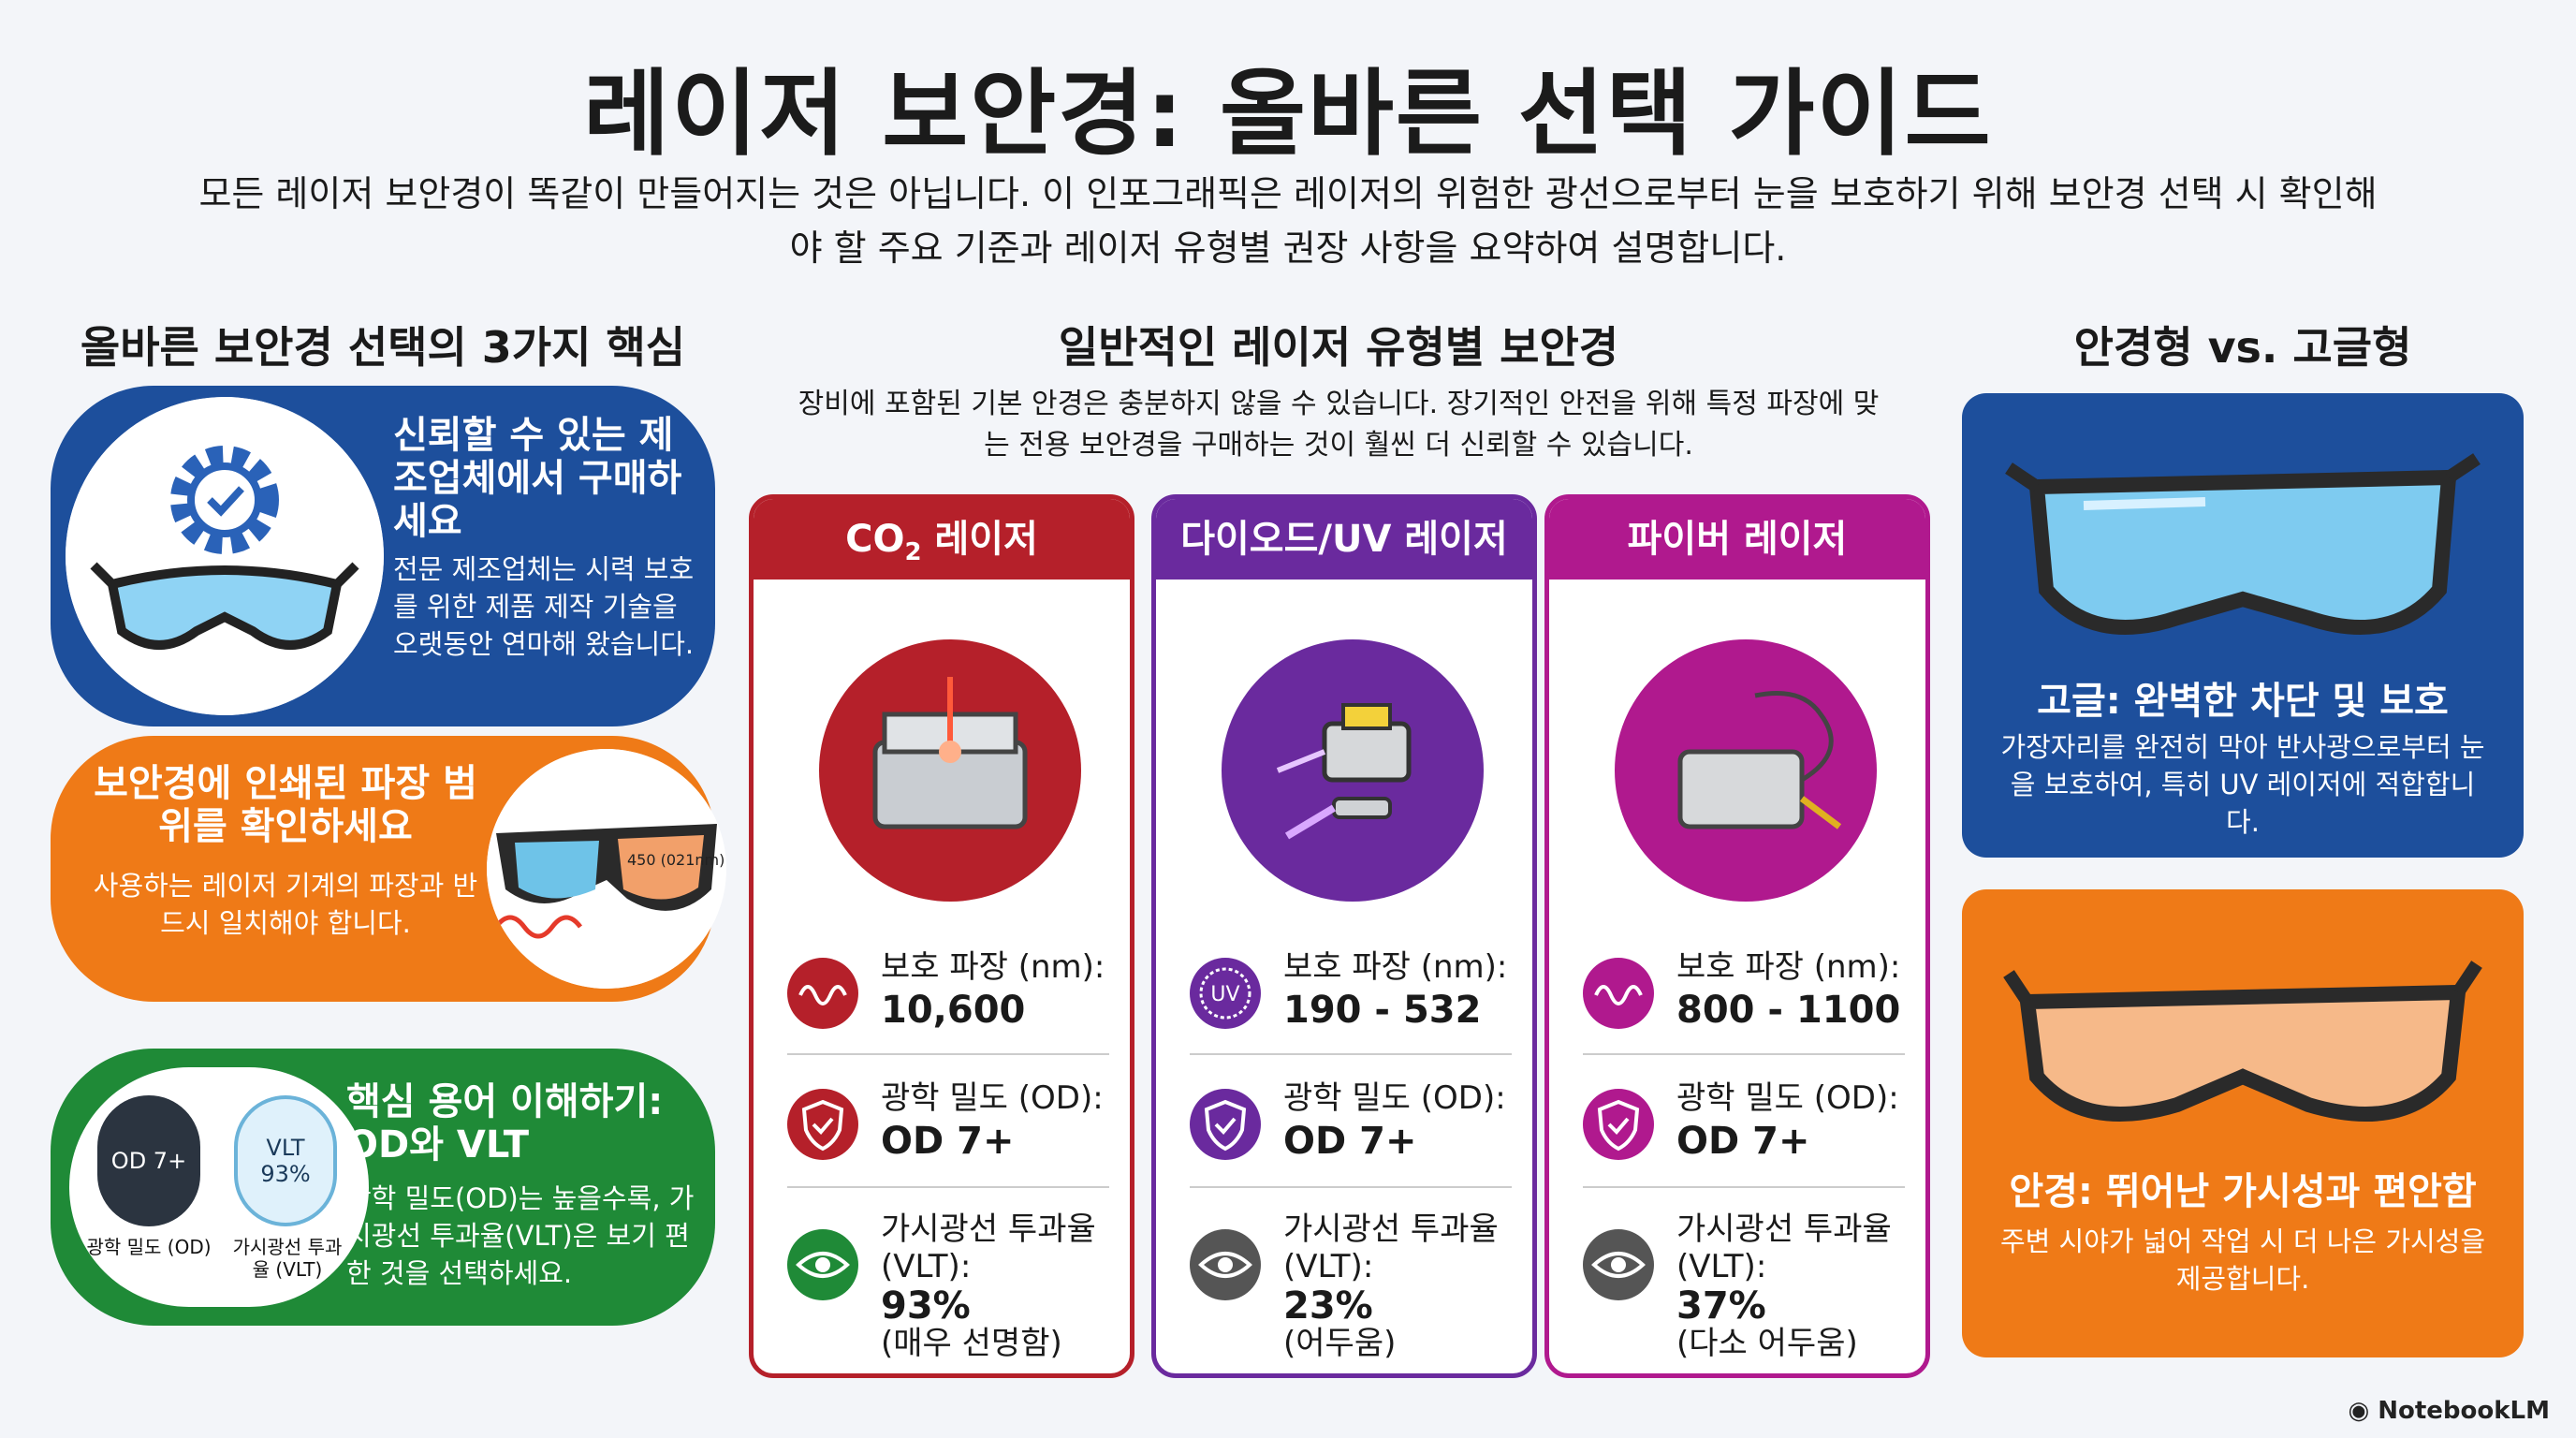 Image resolution: width=2576 pixels, height=1438 pixels. Describe the element at coordinates (149, 1247) in the screenshot. I see `od-caption: 광학 밀도 (OD)` at that location.